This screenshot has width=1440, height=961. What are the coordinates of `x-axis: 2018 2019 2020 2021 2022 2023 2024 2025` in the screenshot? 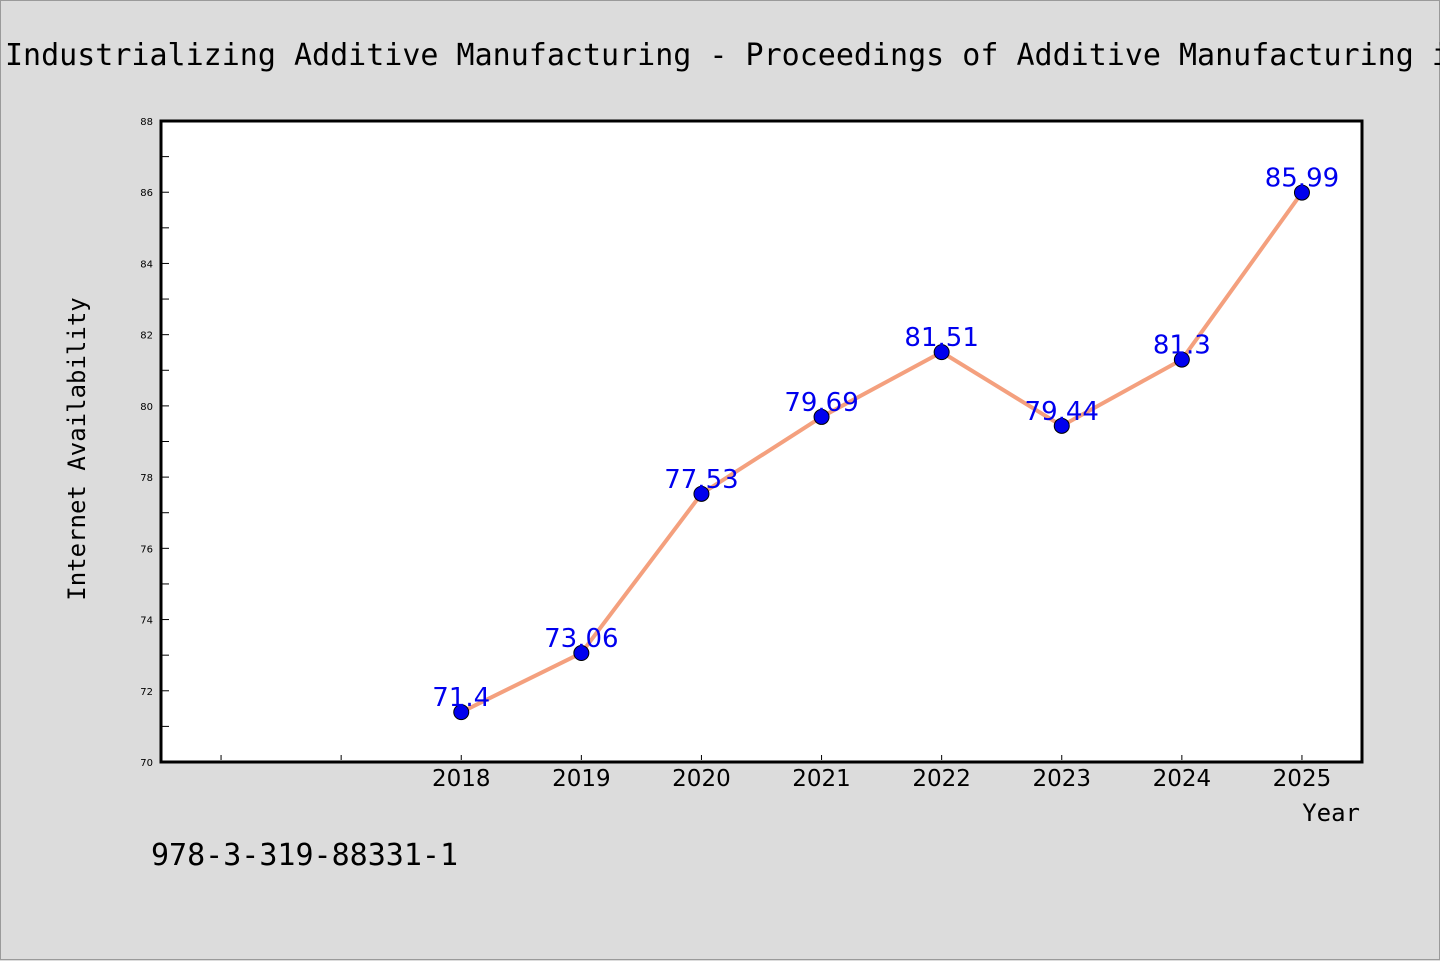 It's located at (776, 773).